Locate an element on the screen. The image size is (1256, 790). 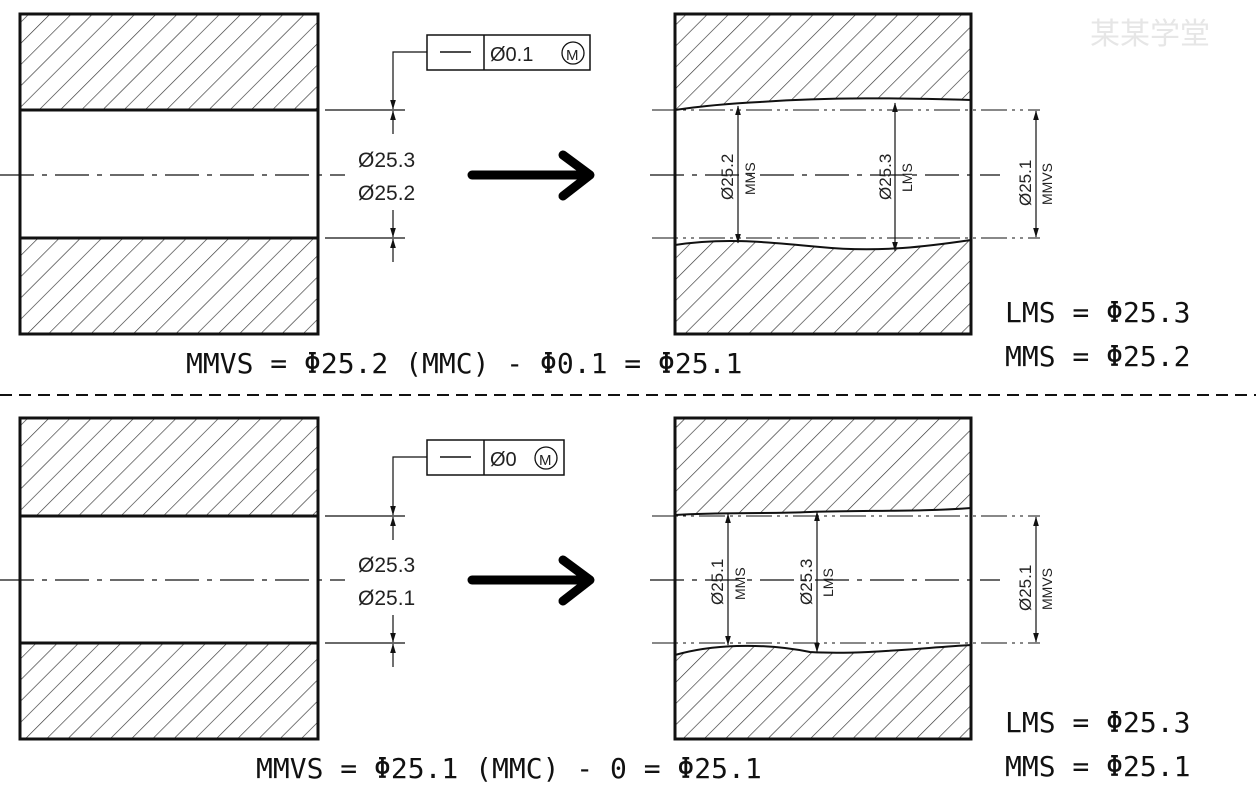
feature-control-frame: Ø0.1 M is located at coordinates (508, 52).